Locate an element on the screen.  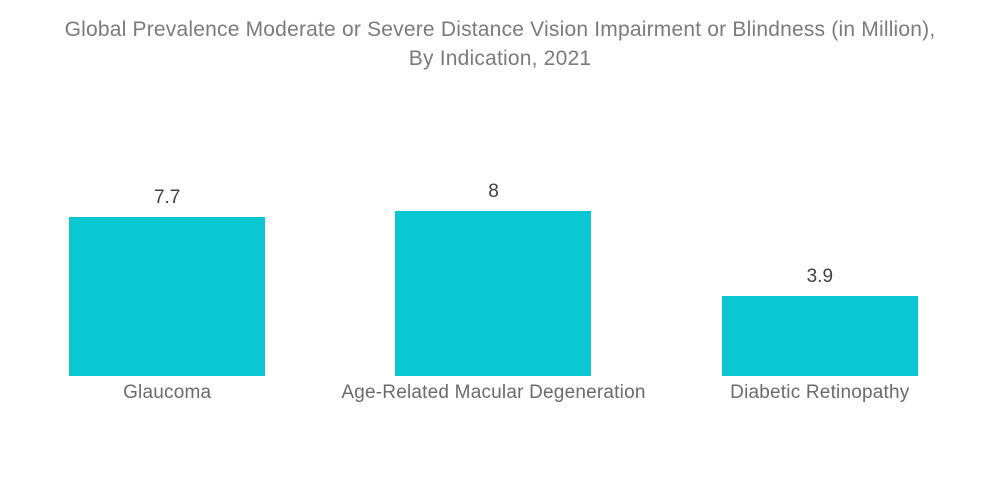
bar-group: 7.7 is located at coordinates (167, 281).